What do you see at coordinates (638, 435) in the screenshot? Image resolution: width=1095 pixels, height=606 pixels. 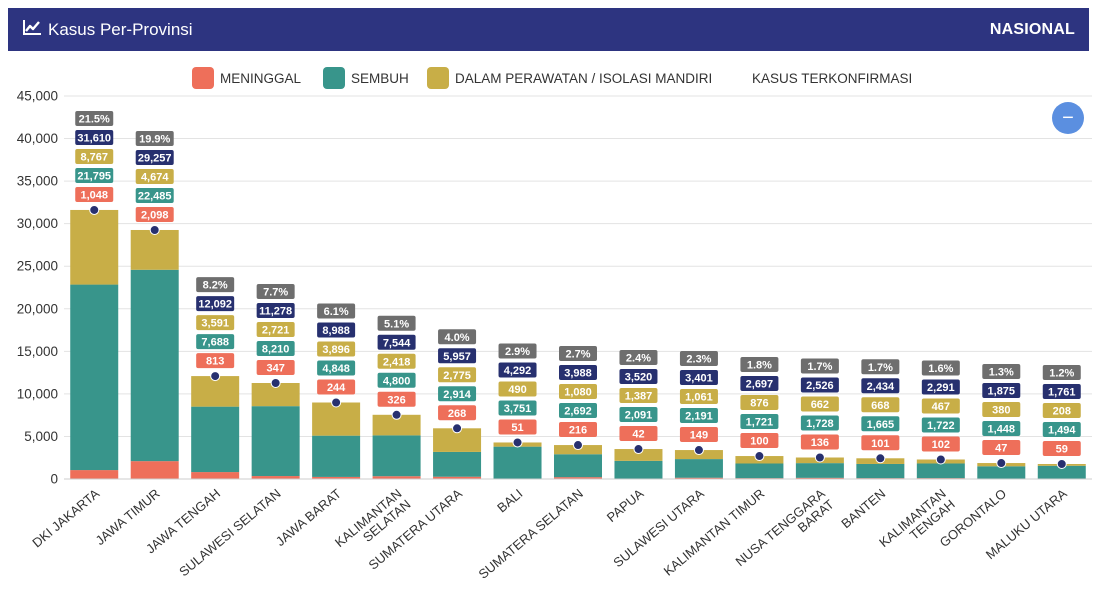 I see `label-meninggal: 42` at bounding box center [638, 435].